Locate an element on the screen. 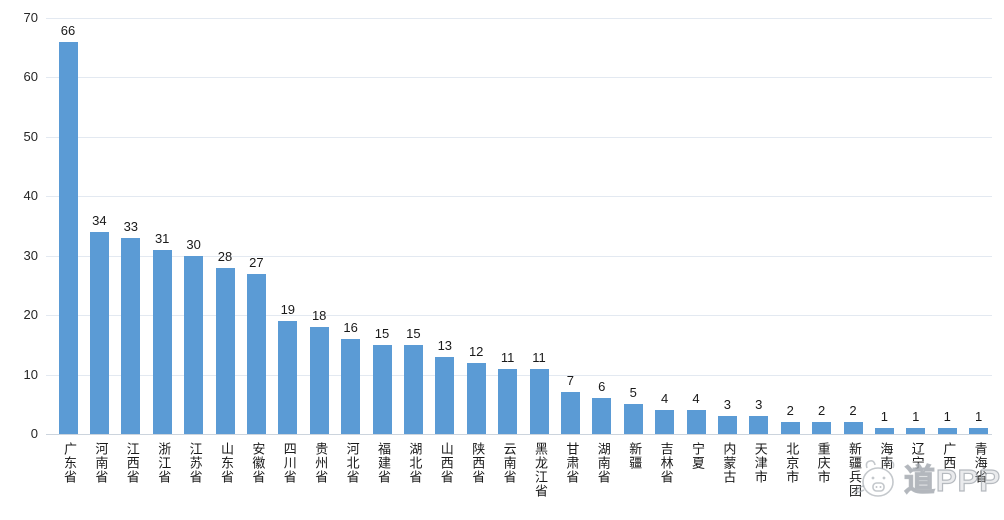 This screenshot has width=1004, height=520. x-axis-label: 陕西省 is located at coordinates (478, 463).